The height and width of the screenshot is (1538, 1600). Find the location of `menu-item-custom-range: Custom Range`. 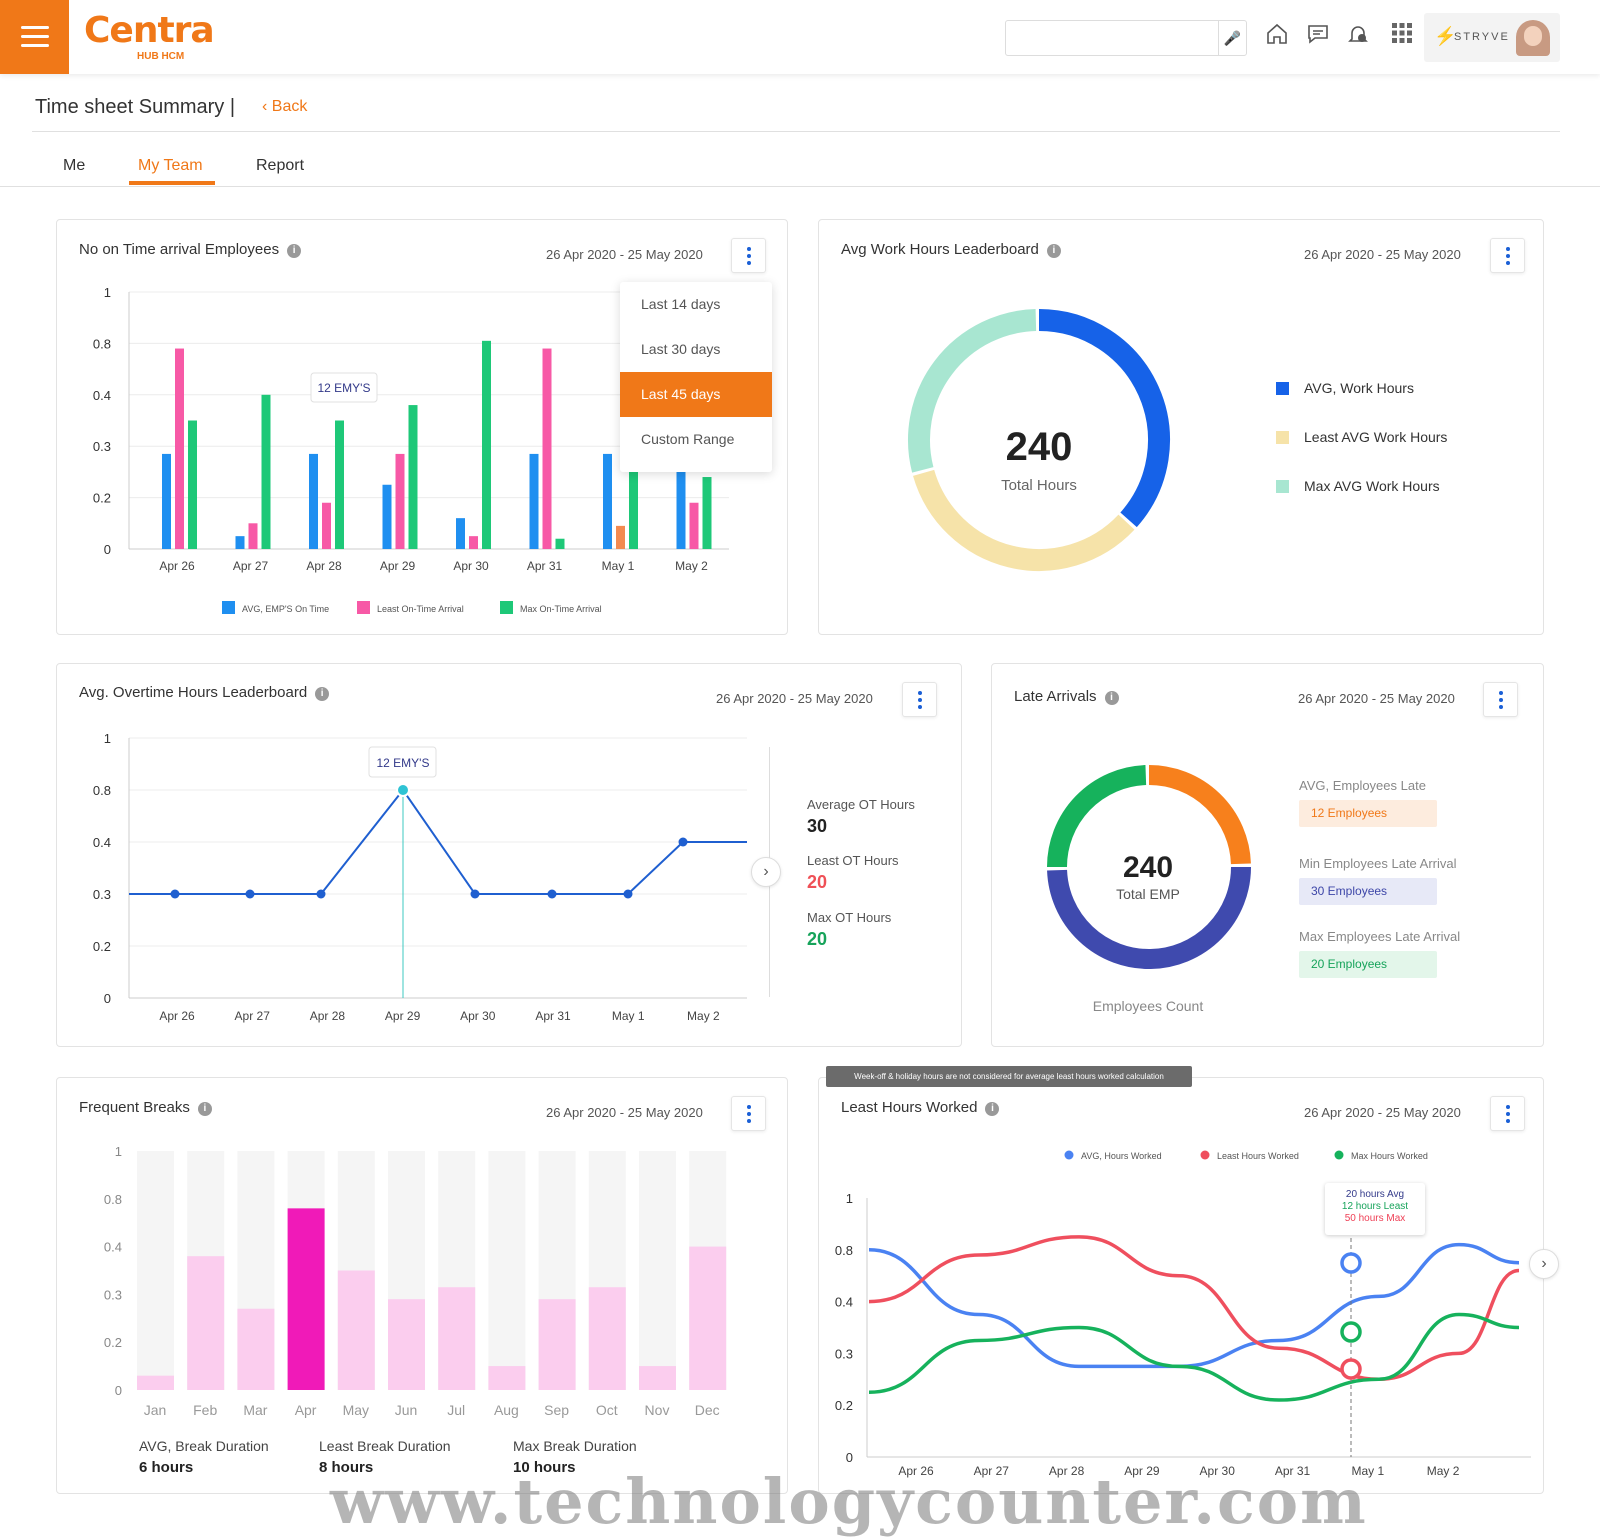

menu-item-custom-range: Custom Range is located at coordinates (688, 439).